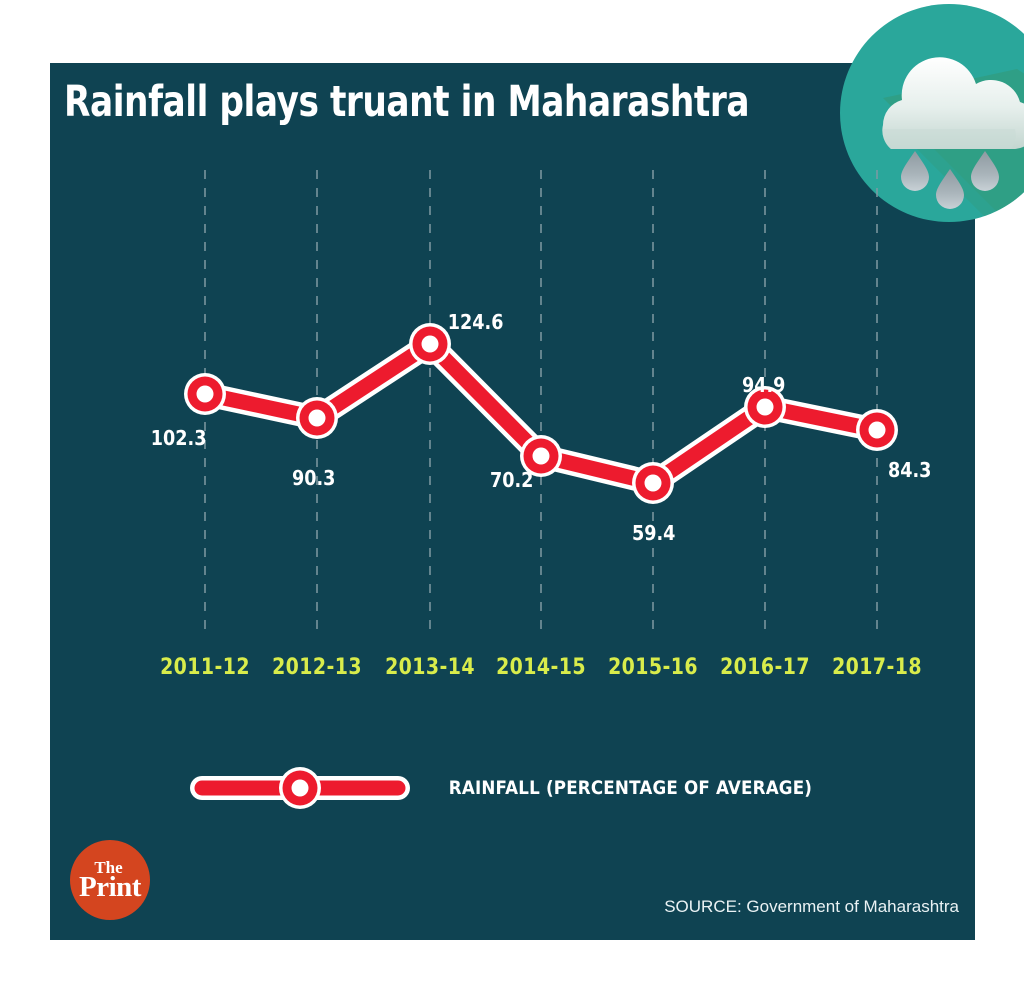 Image resolution: width=1024 pixels, height=991 pixels. What do you see at coordinates (300, 788) in the screenshot?
I see `legend-marker-icon` at bounding box center [300, 788].